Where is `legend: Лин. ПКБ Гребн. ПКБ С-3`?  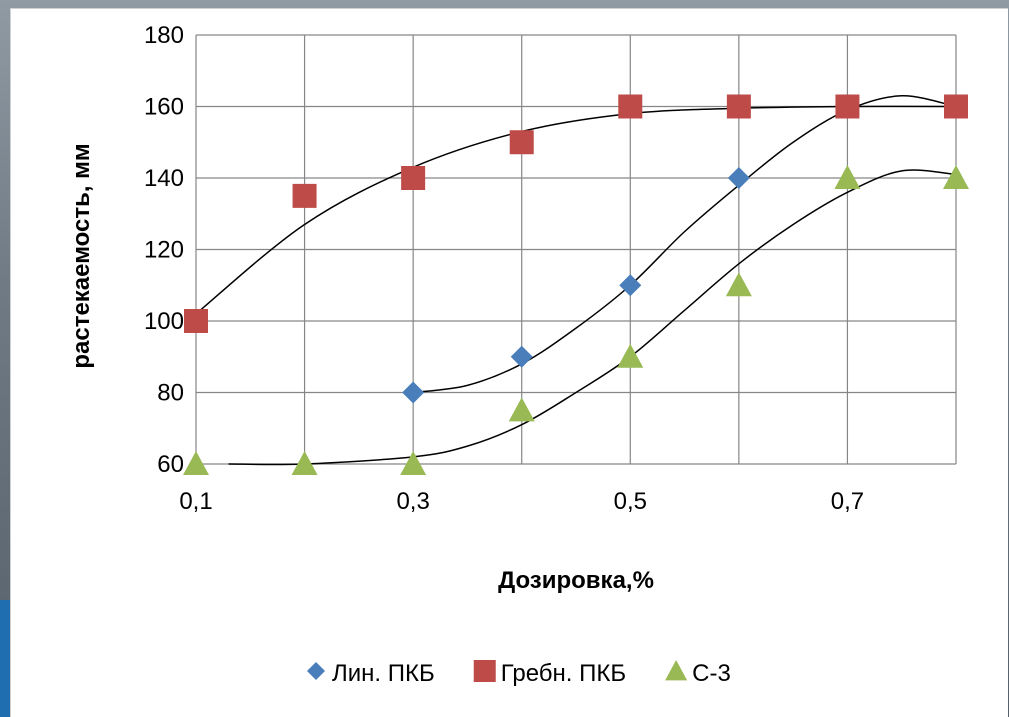 legend: Лин. ПКБ Гребн. ПКБ С-3 is located at coordinates (519, 673).